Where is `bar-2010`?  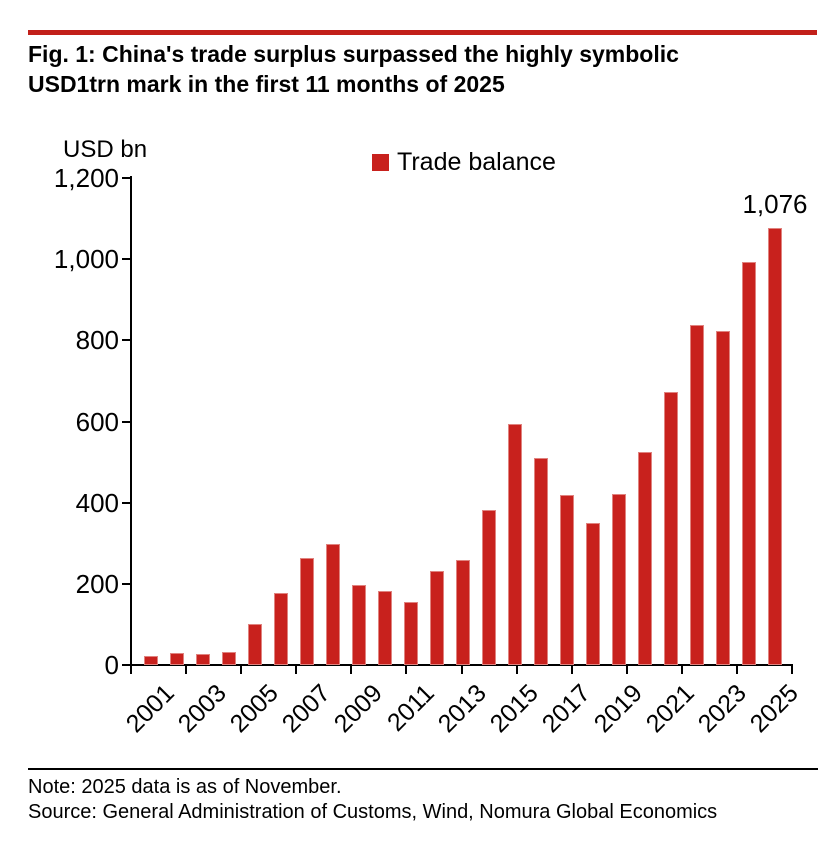 bar-2010 is located at coordinates (385, 628).